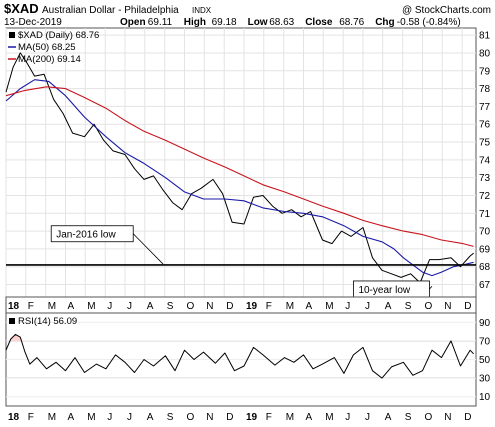 This screenshot has height=427, width=495. What do you see at coordinates (58, 35) in the screenshot?
I see `legend-label: $XAD (Daily) 68.76` at bounding box center [58, 35].